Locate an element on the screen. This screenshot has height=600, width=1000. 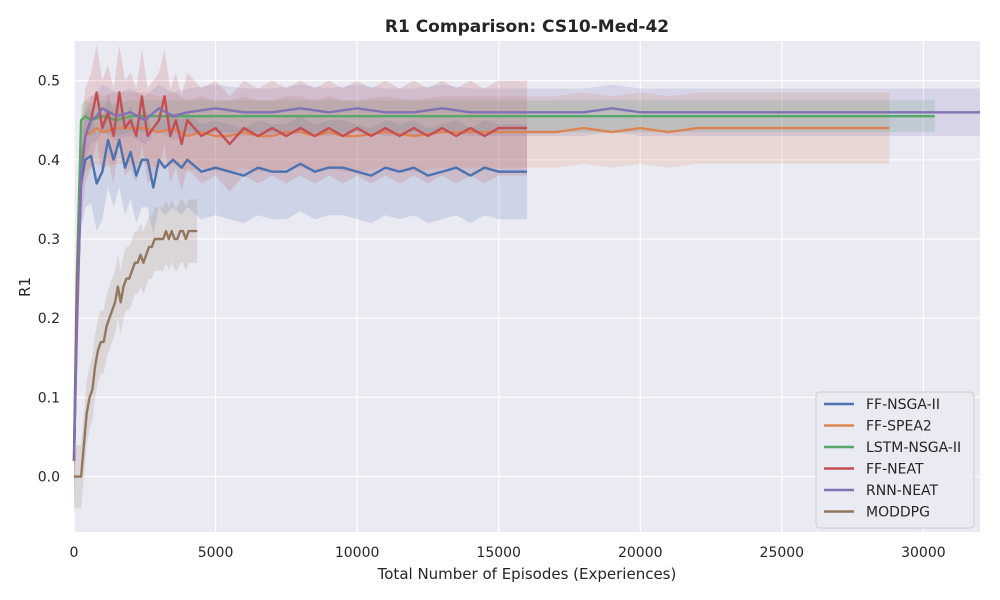
y-tick-label: 0.2 is located at coordinates (49, 319).